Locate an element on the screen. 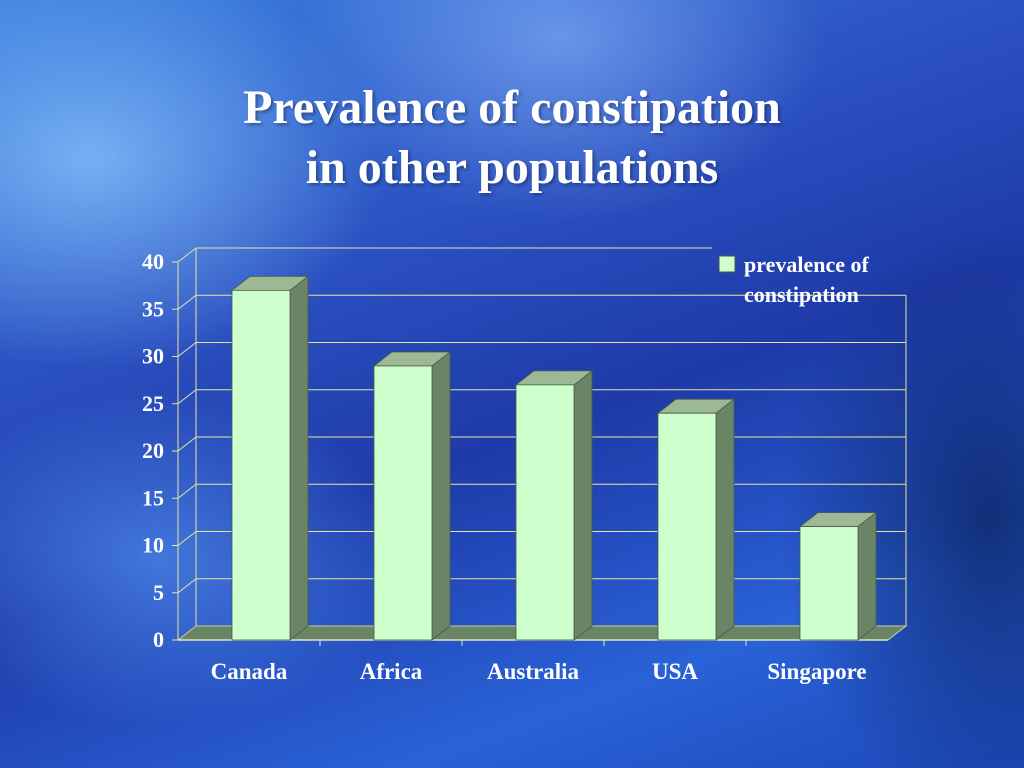 This screenshot has height=768, width=1024. x-tick-label: Africa is located at coordinates (391, 671).